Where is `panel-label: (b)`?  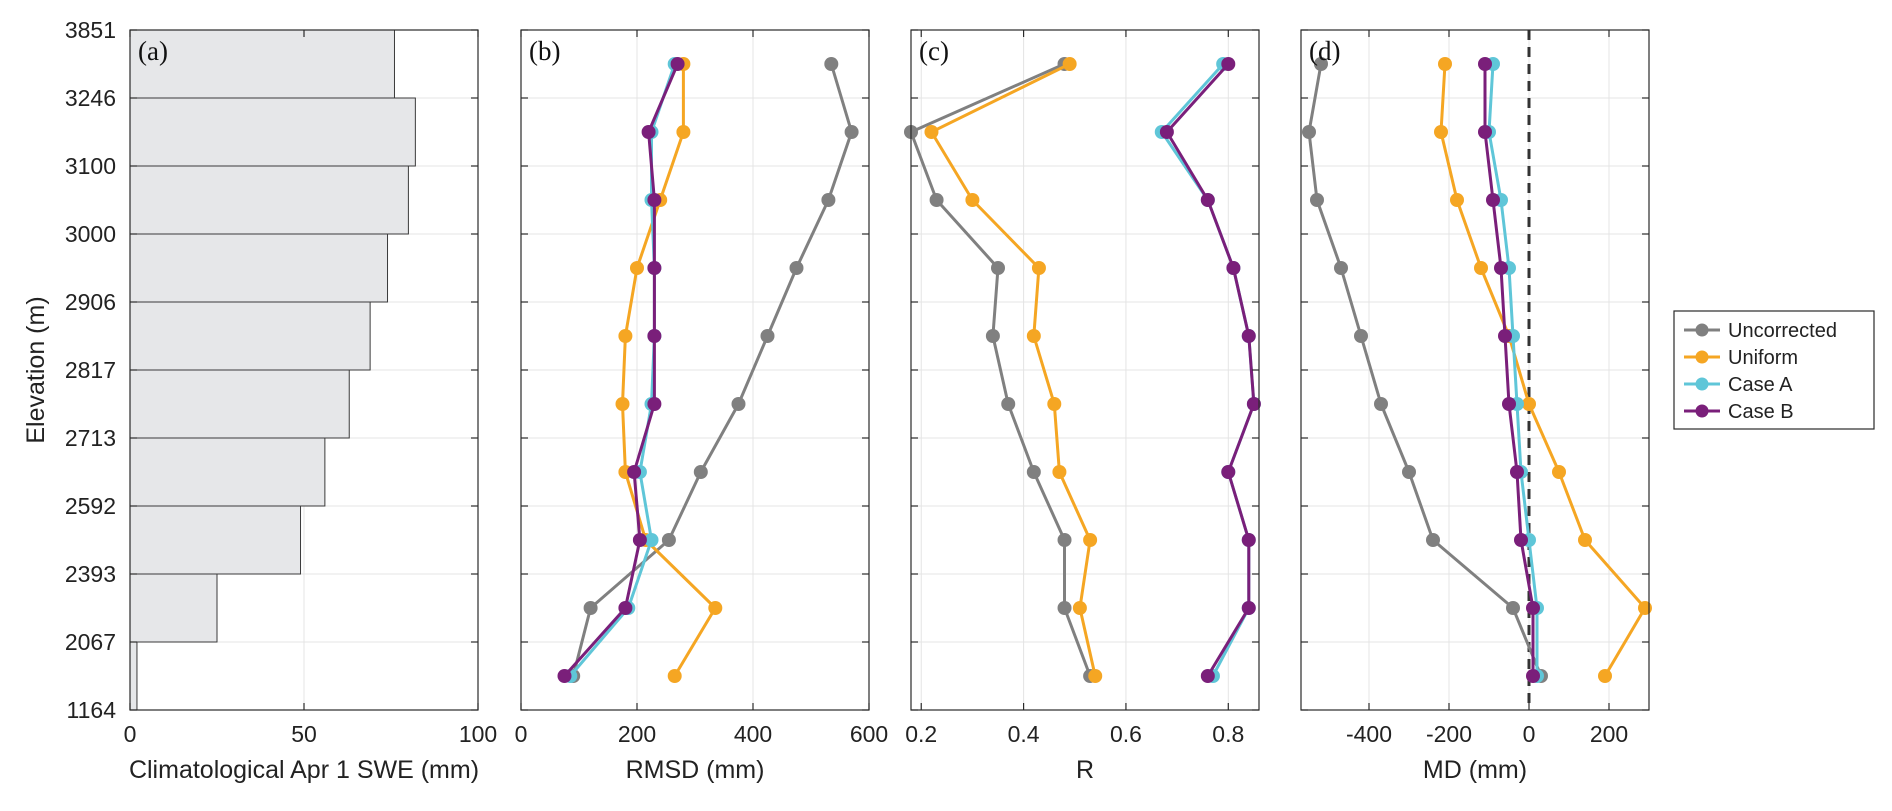 panel-label: (b) is located at coordinates (544, 51).